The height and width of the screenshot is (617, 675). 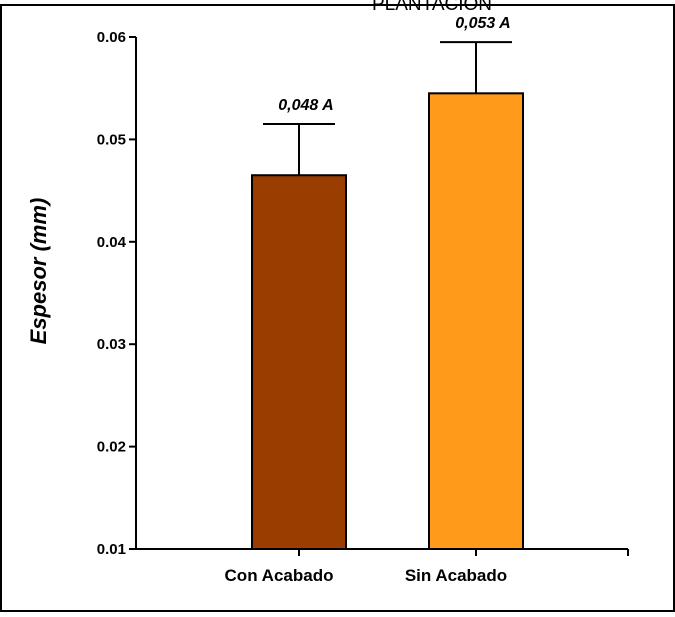 What do you see at coordinates (111, 139) in the screenshot?
I see `y-tick-label: 0.05` at bounding box center [111, 139].